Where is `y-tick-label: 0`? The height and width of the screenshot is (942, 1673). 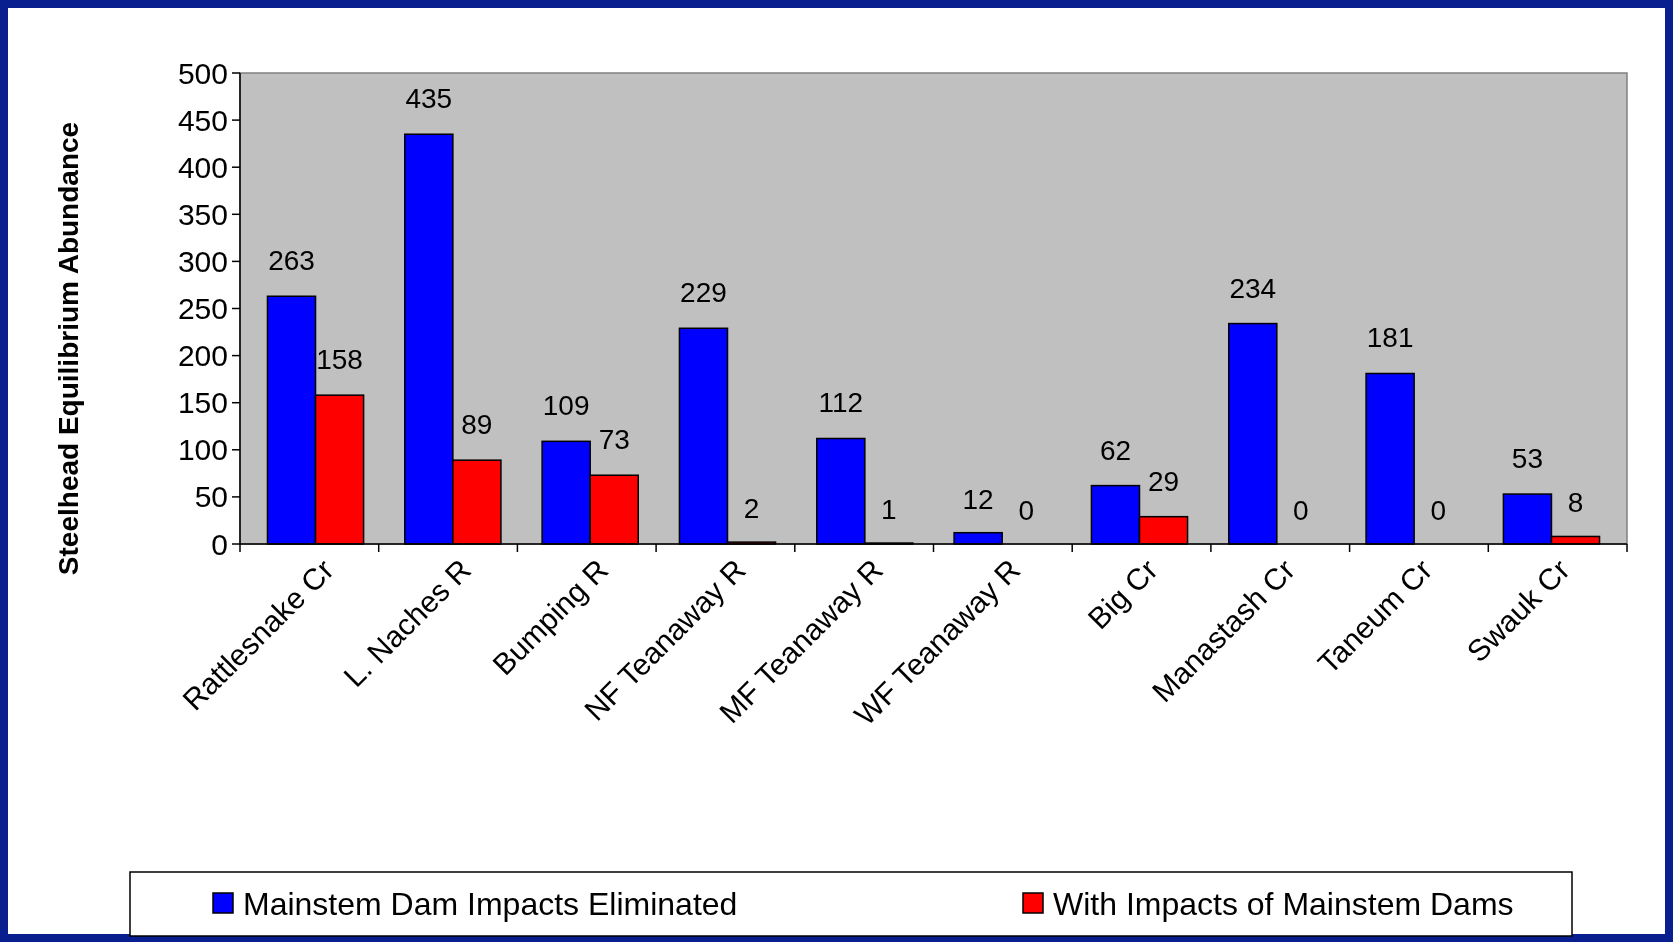 y-tick-label: 0 is located at coordinates (219, 544).